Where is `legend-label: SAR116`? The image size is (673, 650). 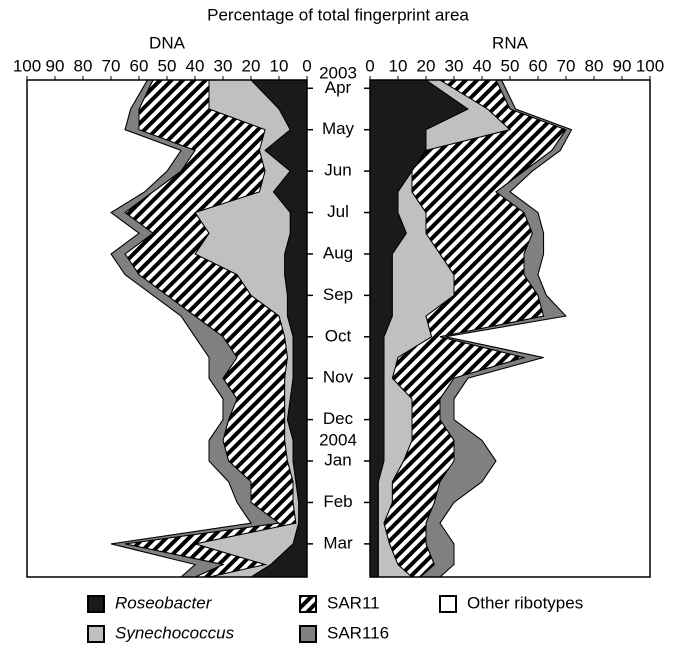
legend-label: SAR116 is located at coordinates (358, 632).